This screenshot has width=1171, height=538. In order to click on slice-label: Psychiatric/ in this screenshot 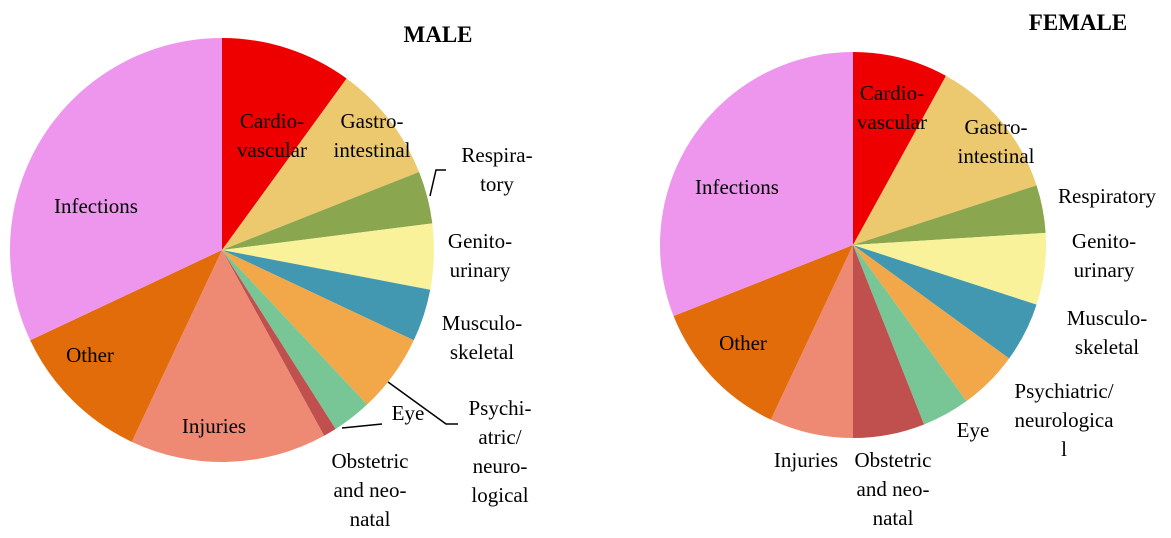, I will do `click(1063, 391)`.